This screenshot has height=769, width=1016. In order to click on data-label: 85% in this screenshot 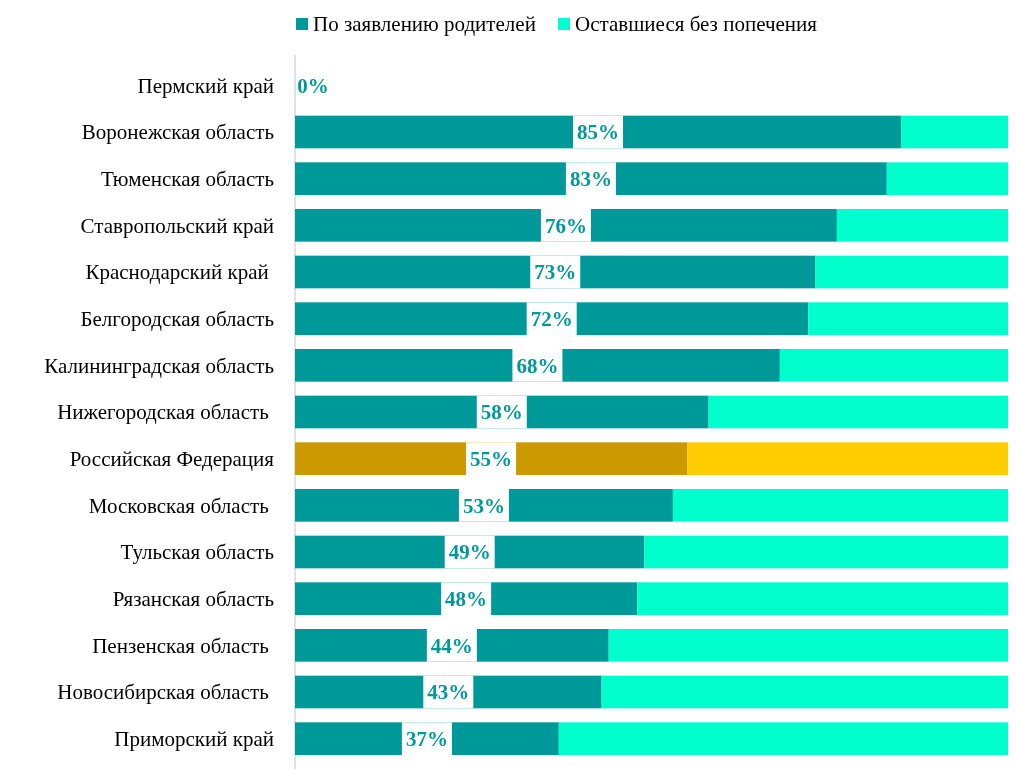, I will do `click(598, 132)`.